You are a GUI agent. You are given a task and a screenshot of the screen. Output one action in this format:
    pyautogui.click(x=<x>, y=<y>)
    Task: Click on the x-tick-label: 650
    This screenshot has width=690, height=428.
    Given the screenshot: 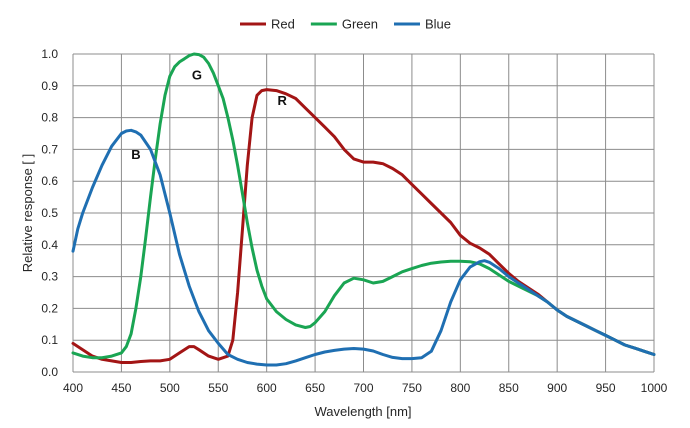 What is the action you would take?
    pyautogui.click(x=315, y=388)
    